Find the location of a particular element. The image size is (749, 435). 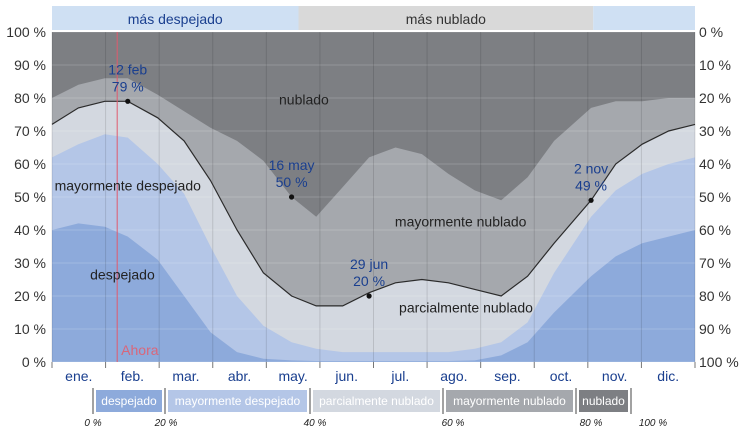

top-band-label-1: más nublado is located at coordinates (446, 19).